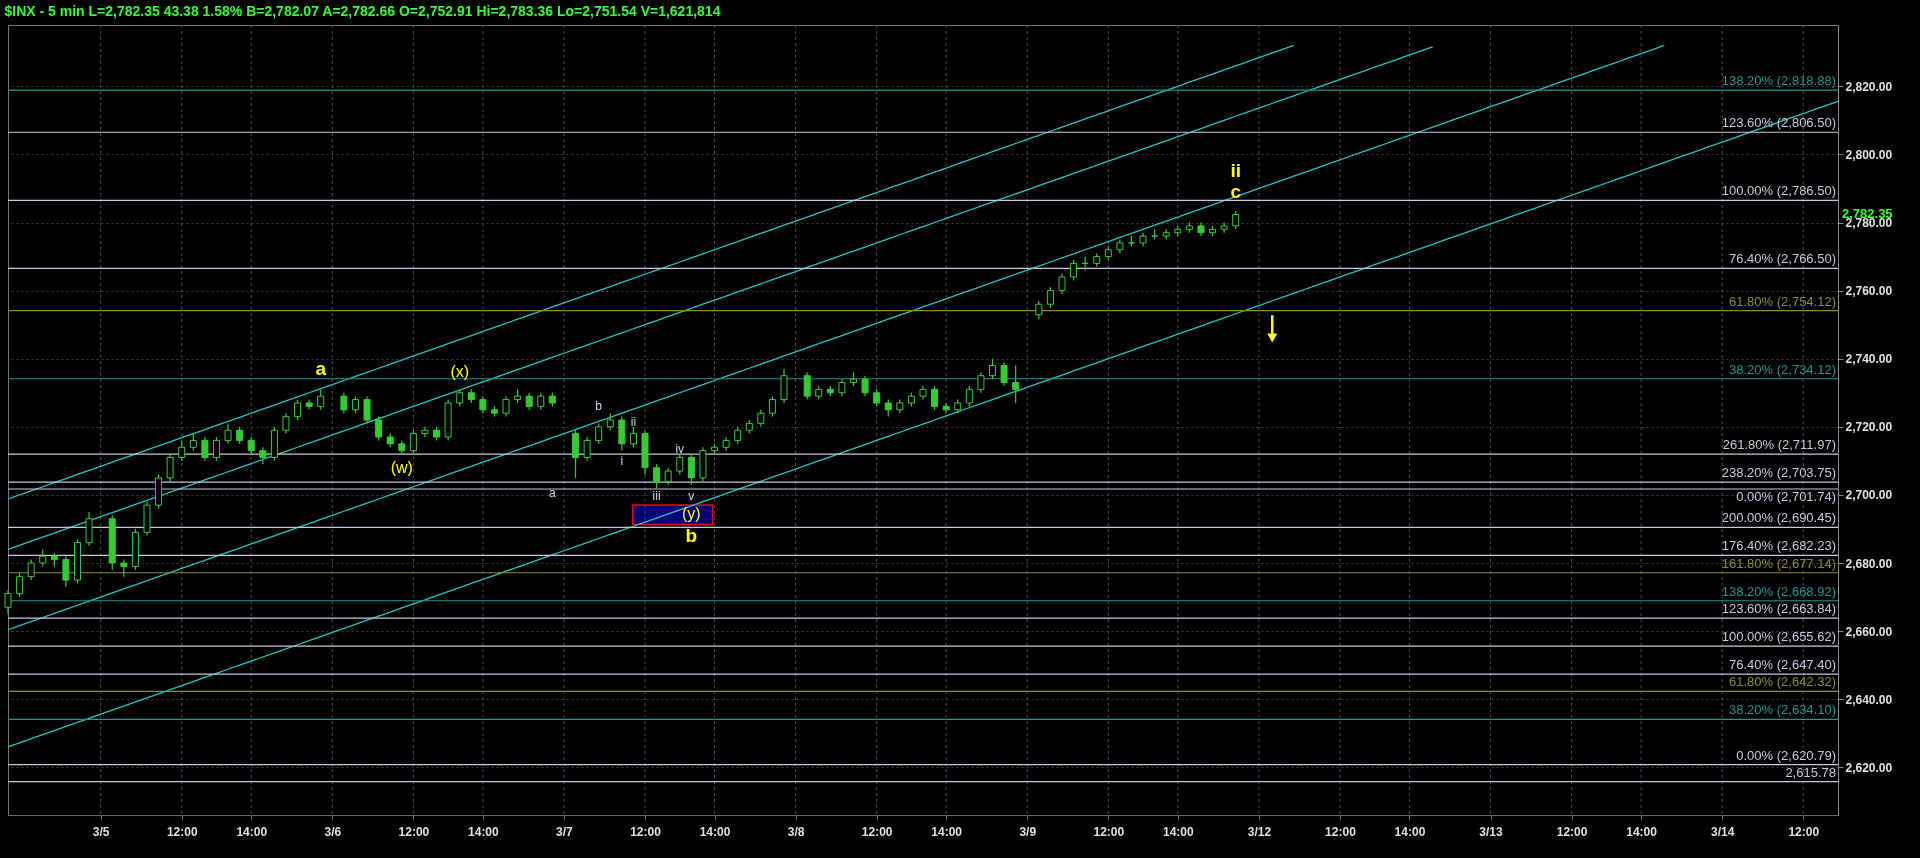  What do you see at coordinates (1778, 637) in the screenshot?
I see `ref-line-label: 100.00% (2,655.62)` at bounding box center [1778, 637].